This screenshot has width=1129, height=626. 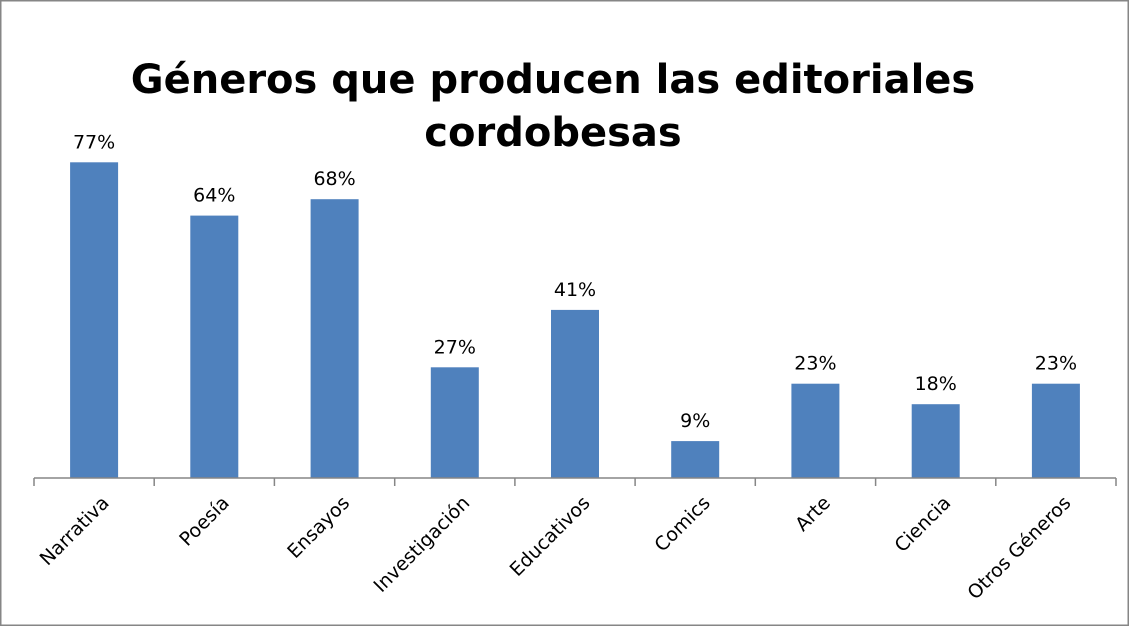 I want to click on data-label-4: 41%, so click(x=575, y=290).